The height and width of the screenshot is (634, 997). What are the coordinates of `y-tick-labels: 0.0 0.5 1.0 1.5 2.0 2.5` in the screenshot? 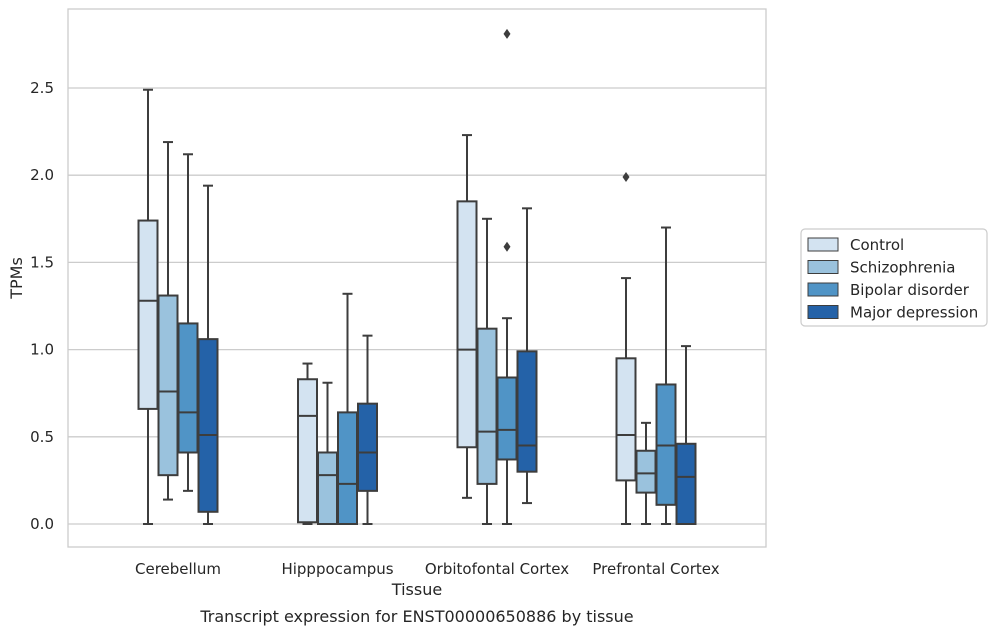 It's located at (42, 306).